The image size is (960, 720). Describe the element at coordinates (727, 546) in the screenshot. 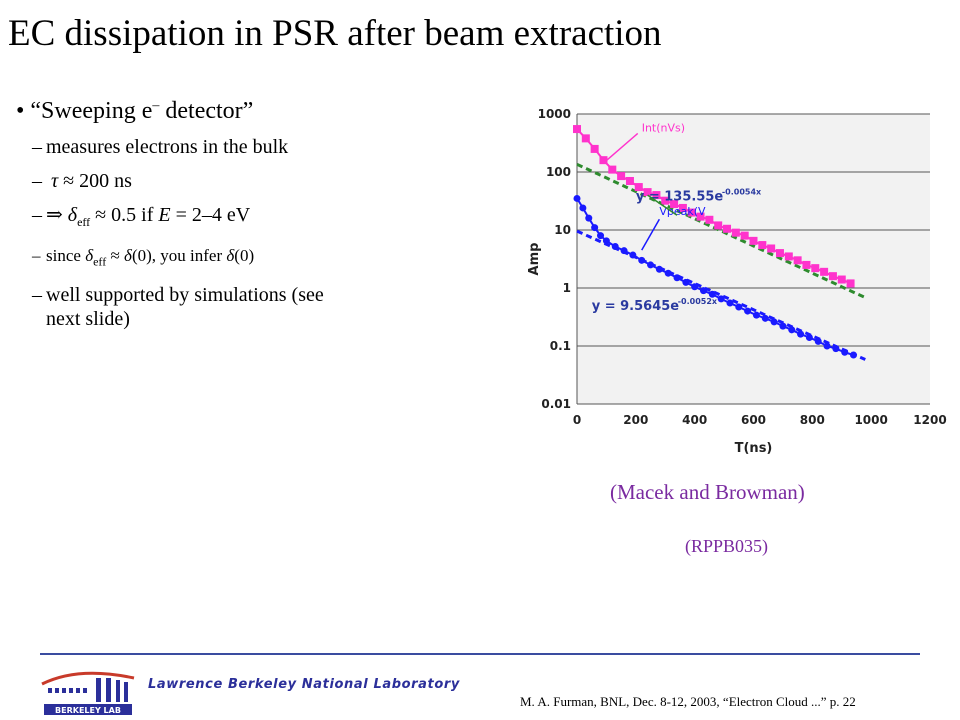

I see `figure-caption-code: (RPPB035)` at that location.